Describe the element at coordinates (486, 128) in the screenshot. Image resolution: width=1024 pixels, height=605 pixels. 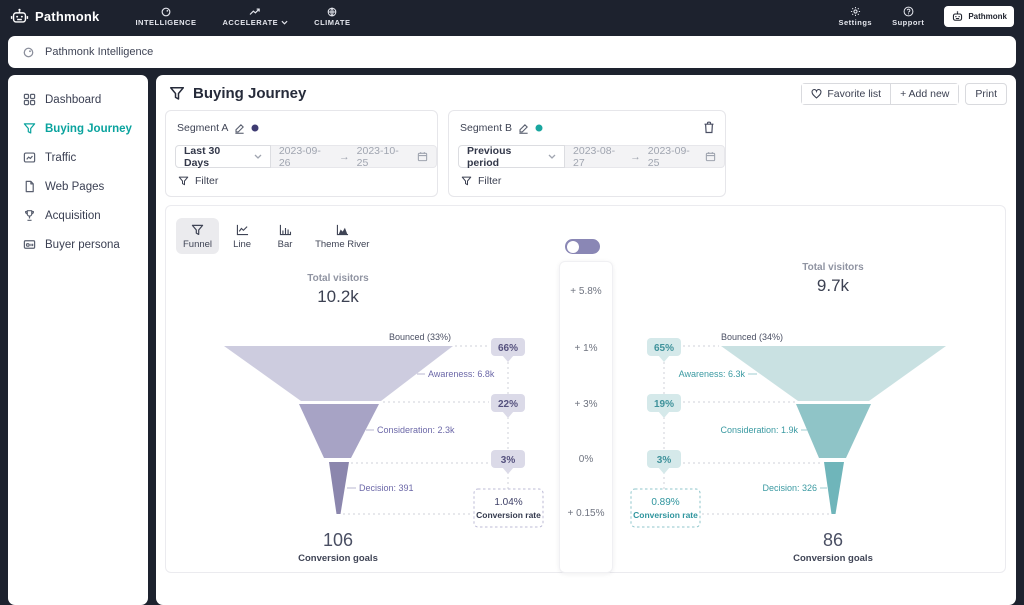
I see `segment-b-name: Segment B` at that location.